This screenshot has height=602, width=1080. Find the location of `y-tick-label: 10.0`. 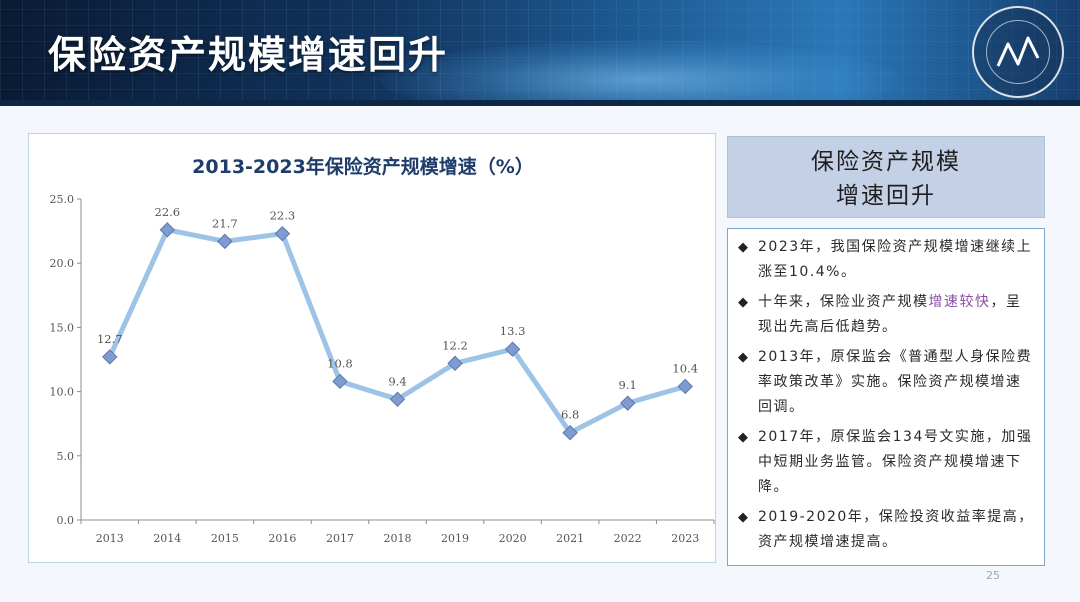

y-tick-label: 10.0 is located at coordinates (62, 392).